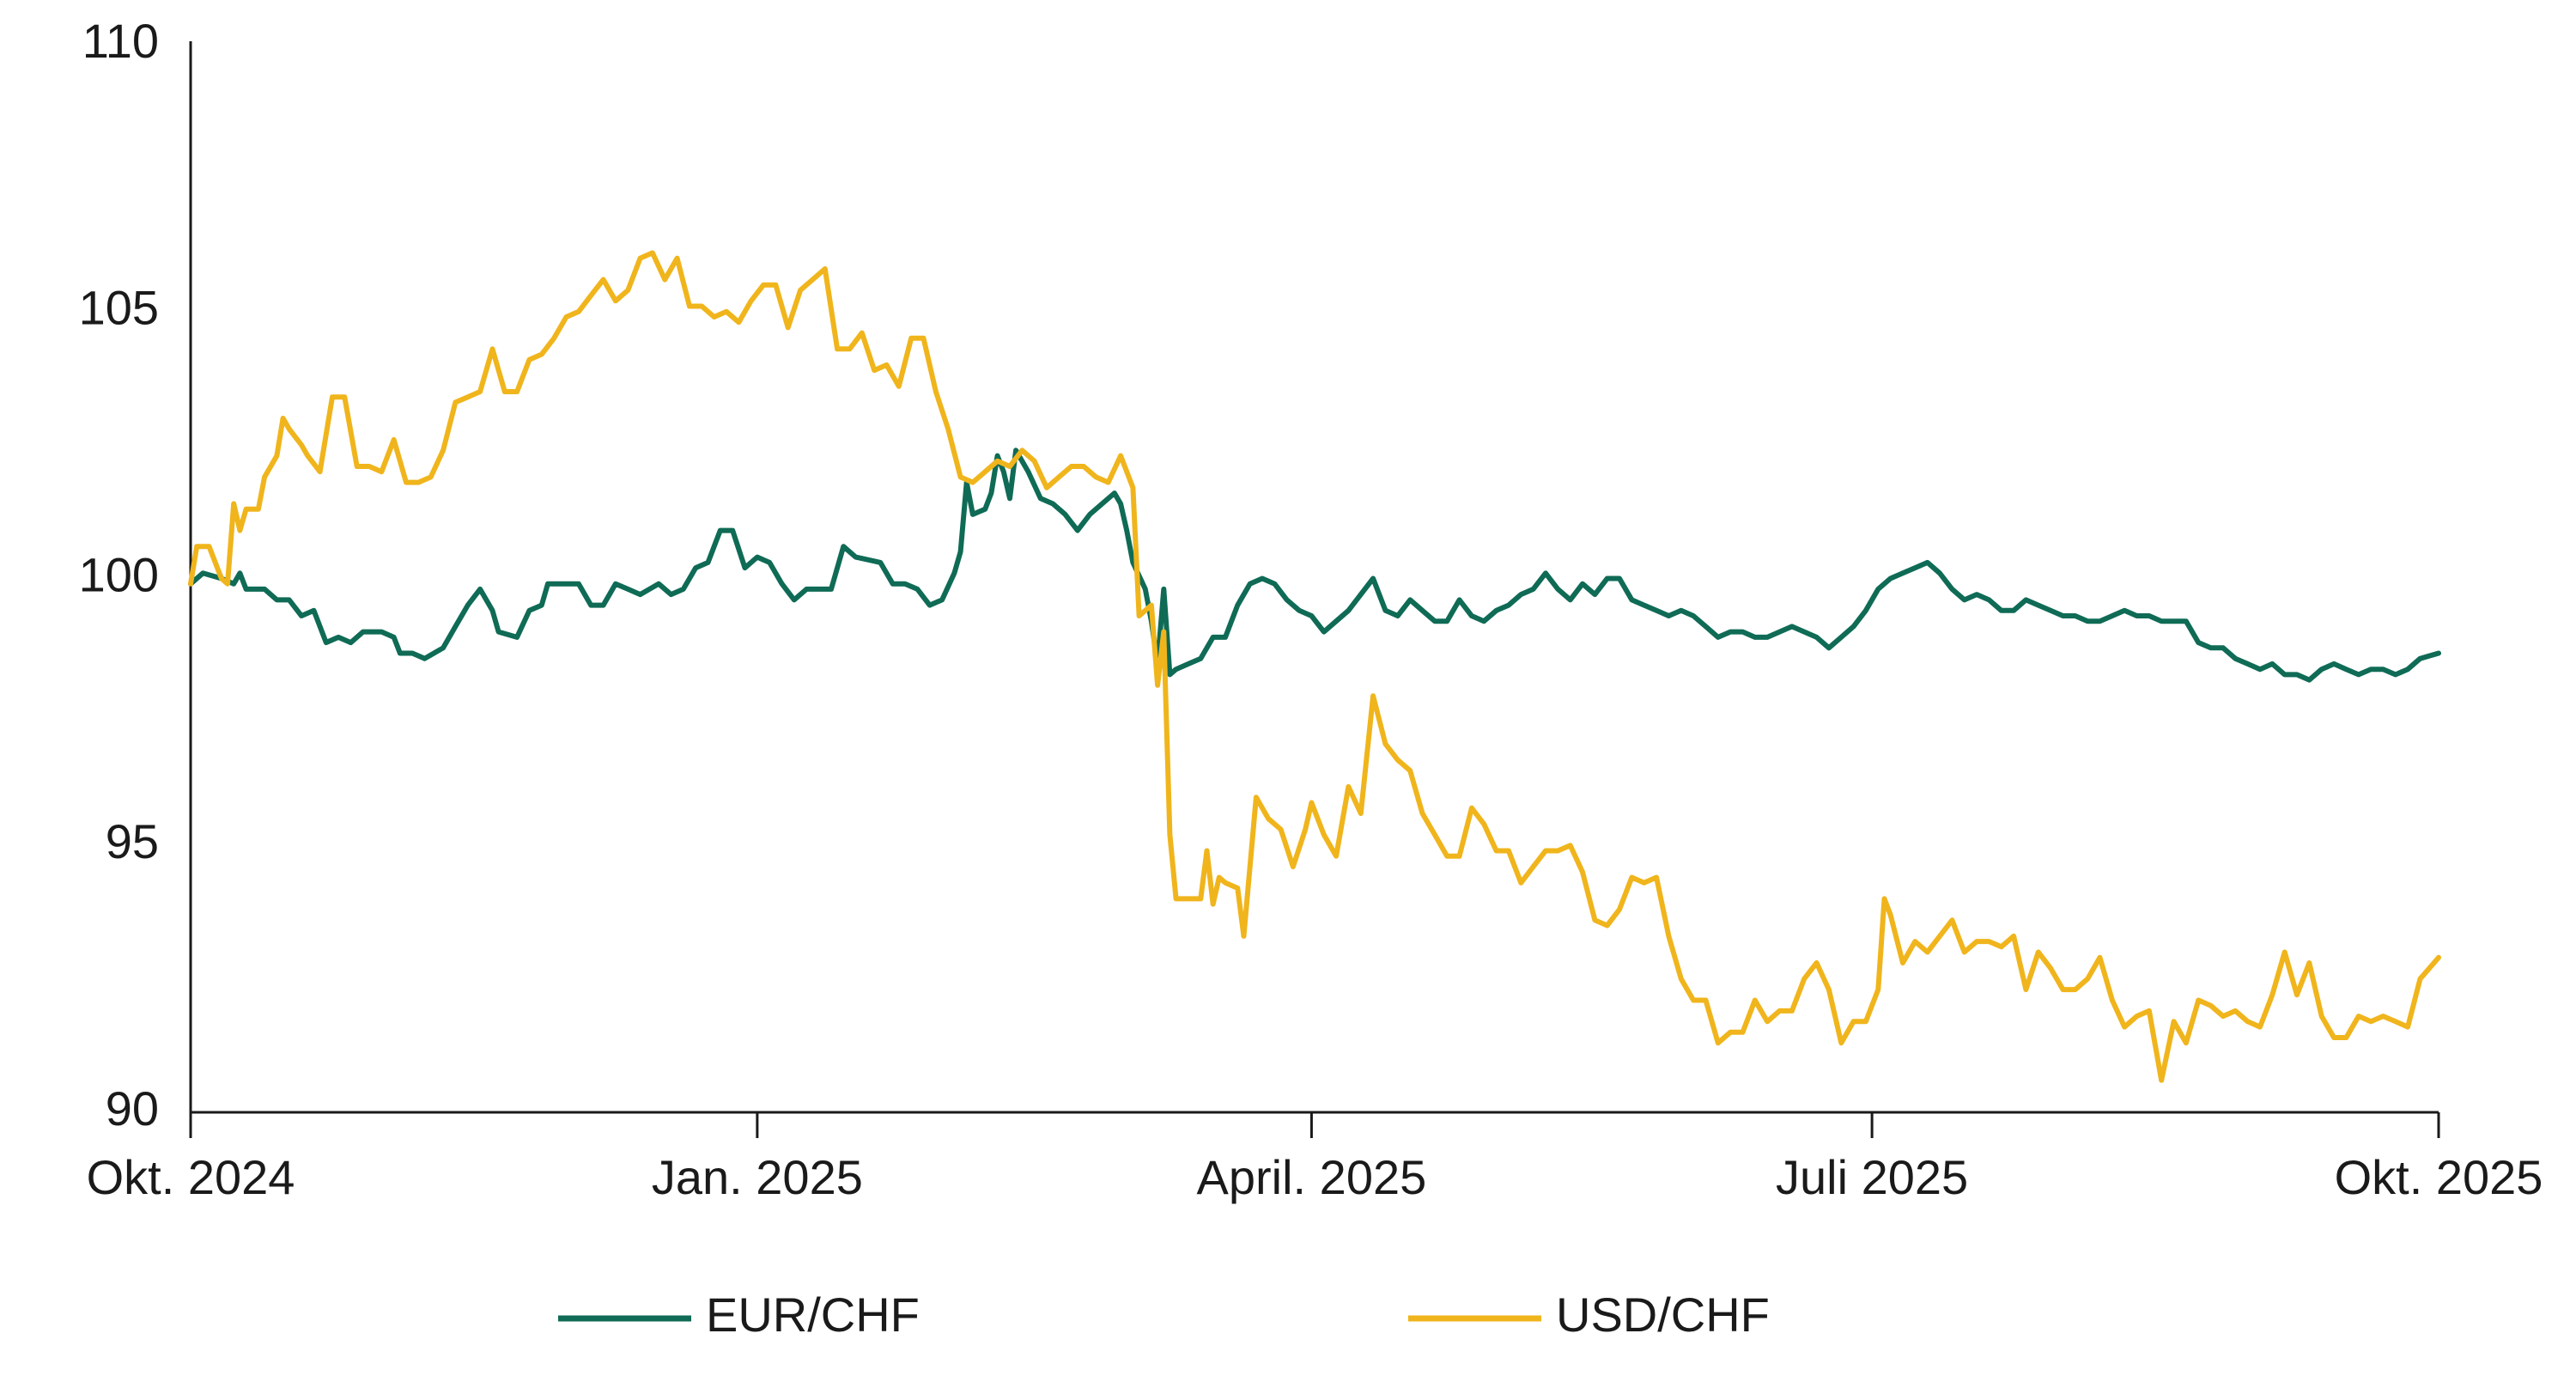 This screenshot has height=1376, width=2576. What do you see at coordinates (119, 308) in the screenshot?
I see `y-tick-label-105: 105` at bounding box center [119, 308].